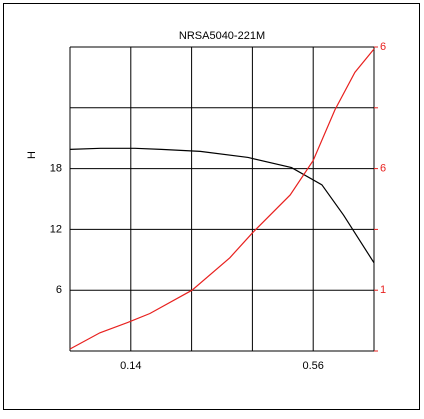  I want to click on x-tick-label: 0.56, so click(312, 366).